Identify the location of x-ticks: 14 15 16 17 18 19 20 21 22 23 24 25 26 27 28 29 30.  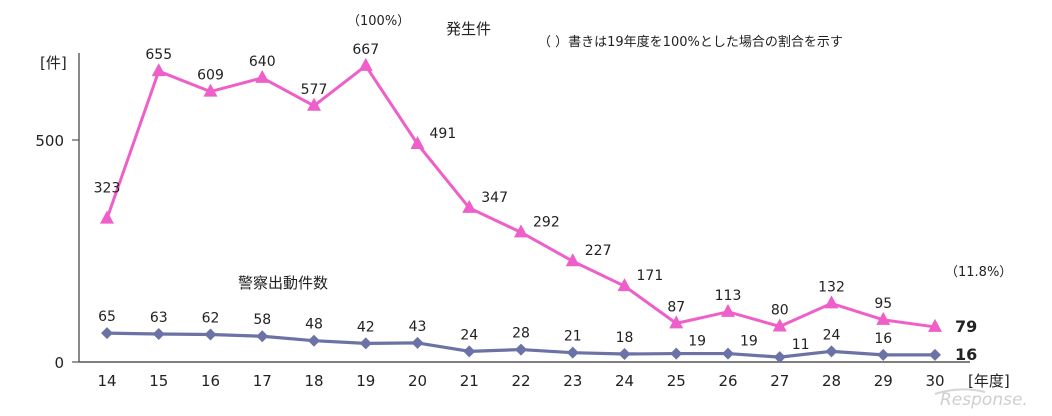
(520, 381).